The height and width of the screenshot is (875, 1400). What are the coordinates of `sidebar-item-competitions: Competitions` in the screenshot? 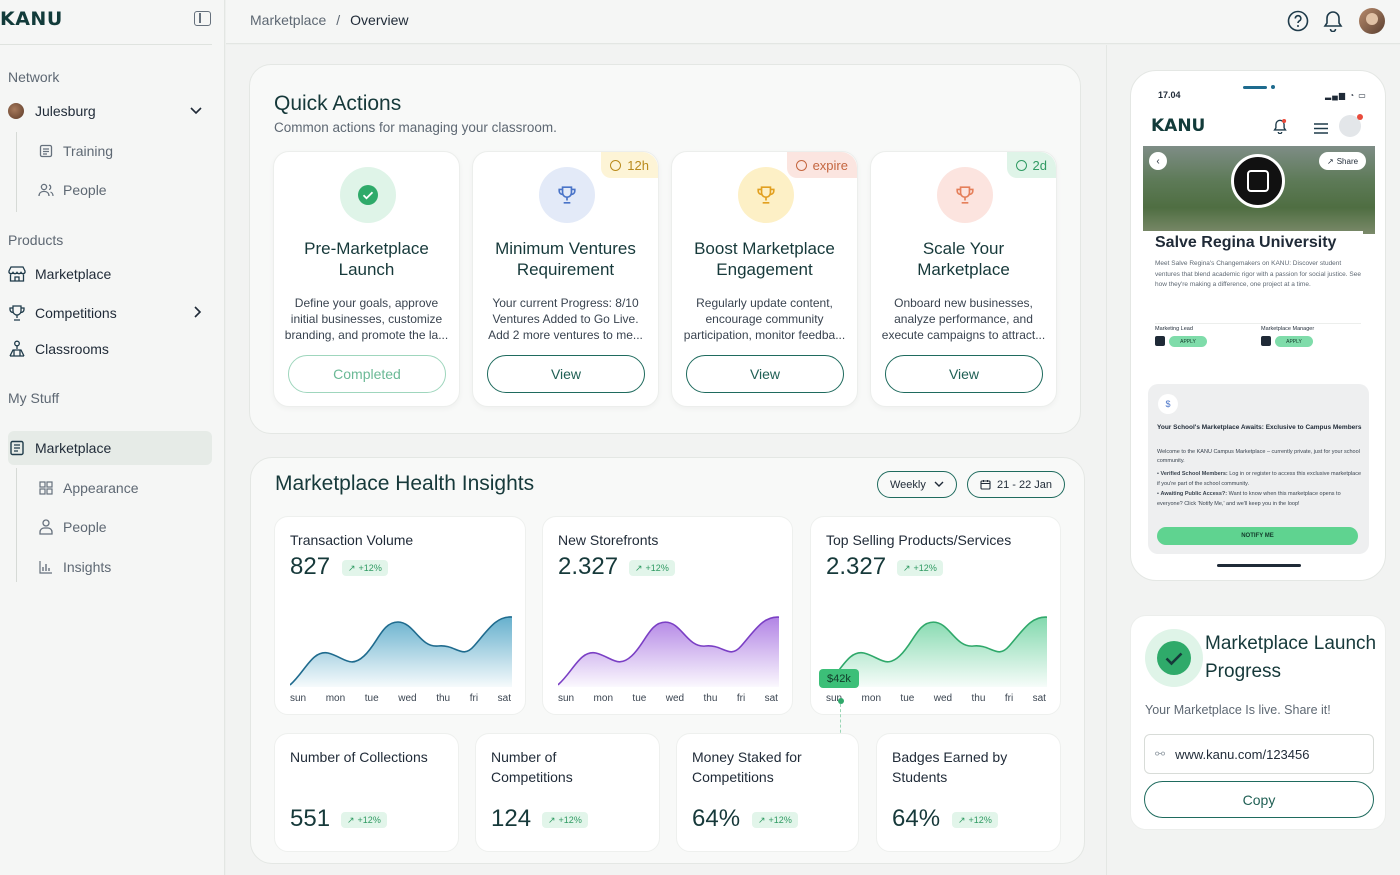 It's located at (110, 313).